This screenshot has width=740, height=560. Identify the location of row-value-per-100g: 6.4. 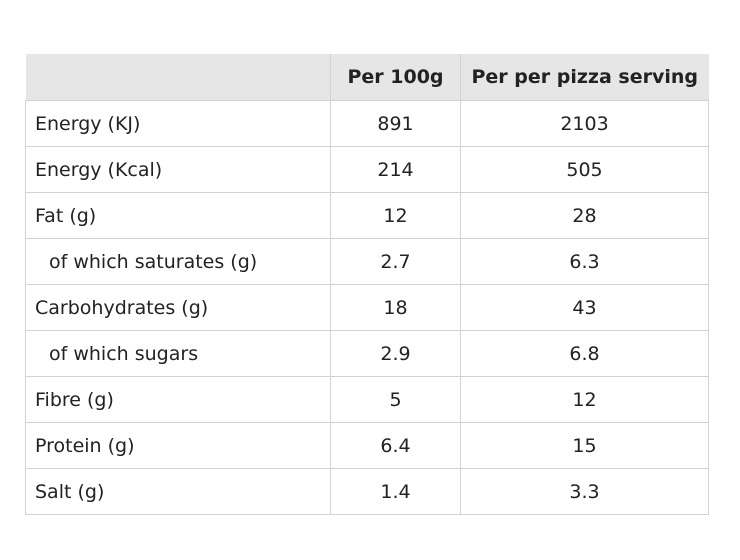
(395, 445).